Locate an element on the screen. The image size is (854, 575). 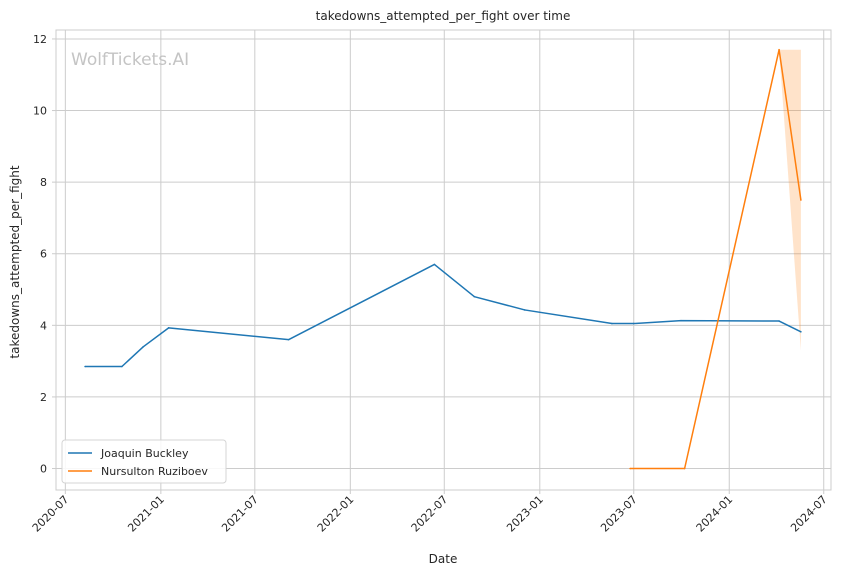
x-tick-label: 2021-07 is located at coordinates (240, 514).